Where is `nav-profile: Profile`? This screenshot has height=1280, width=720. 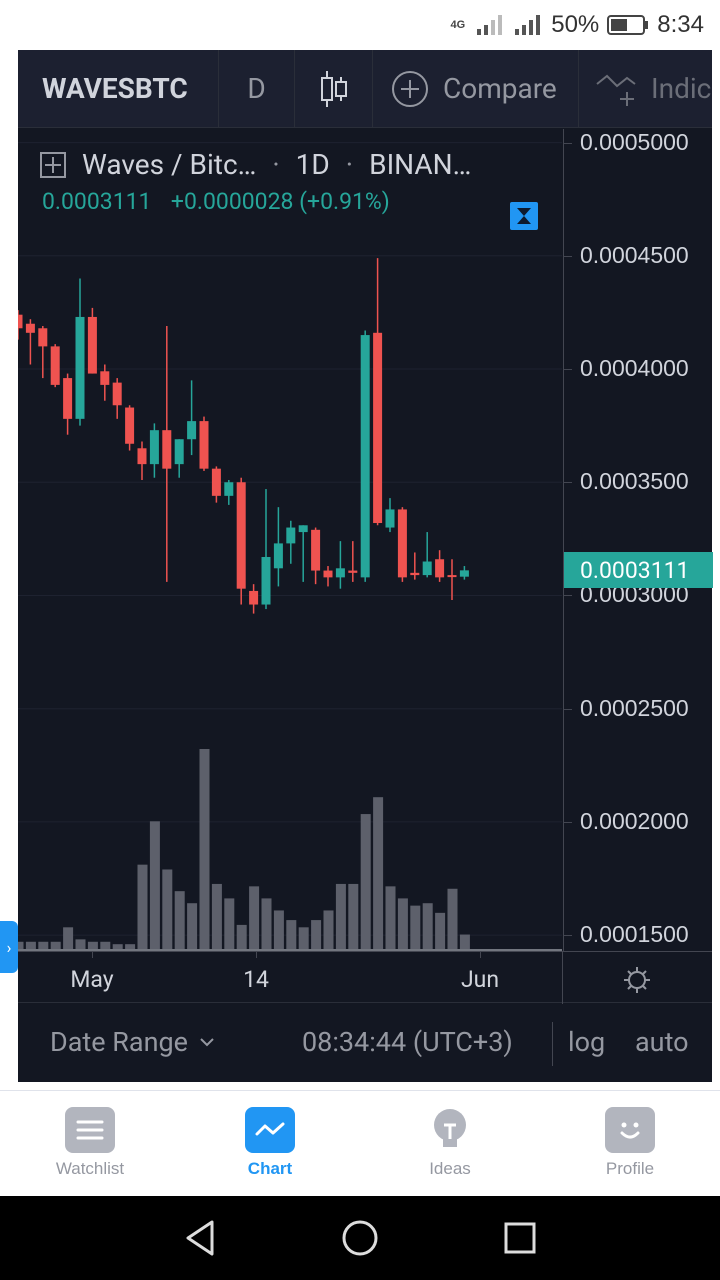 nav-profile: Profile is located at coordinates (630, 1143).